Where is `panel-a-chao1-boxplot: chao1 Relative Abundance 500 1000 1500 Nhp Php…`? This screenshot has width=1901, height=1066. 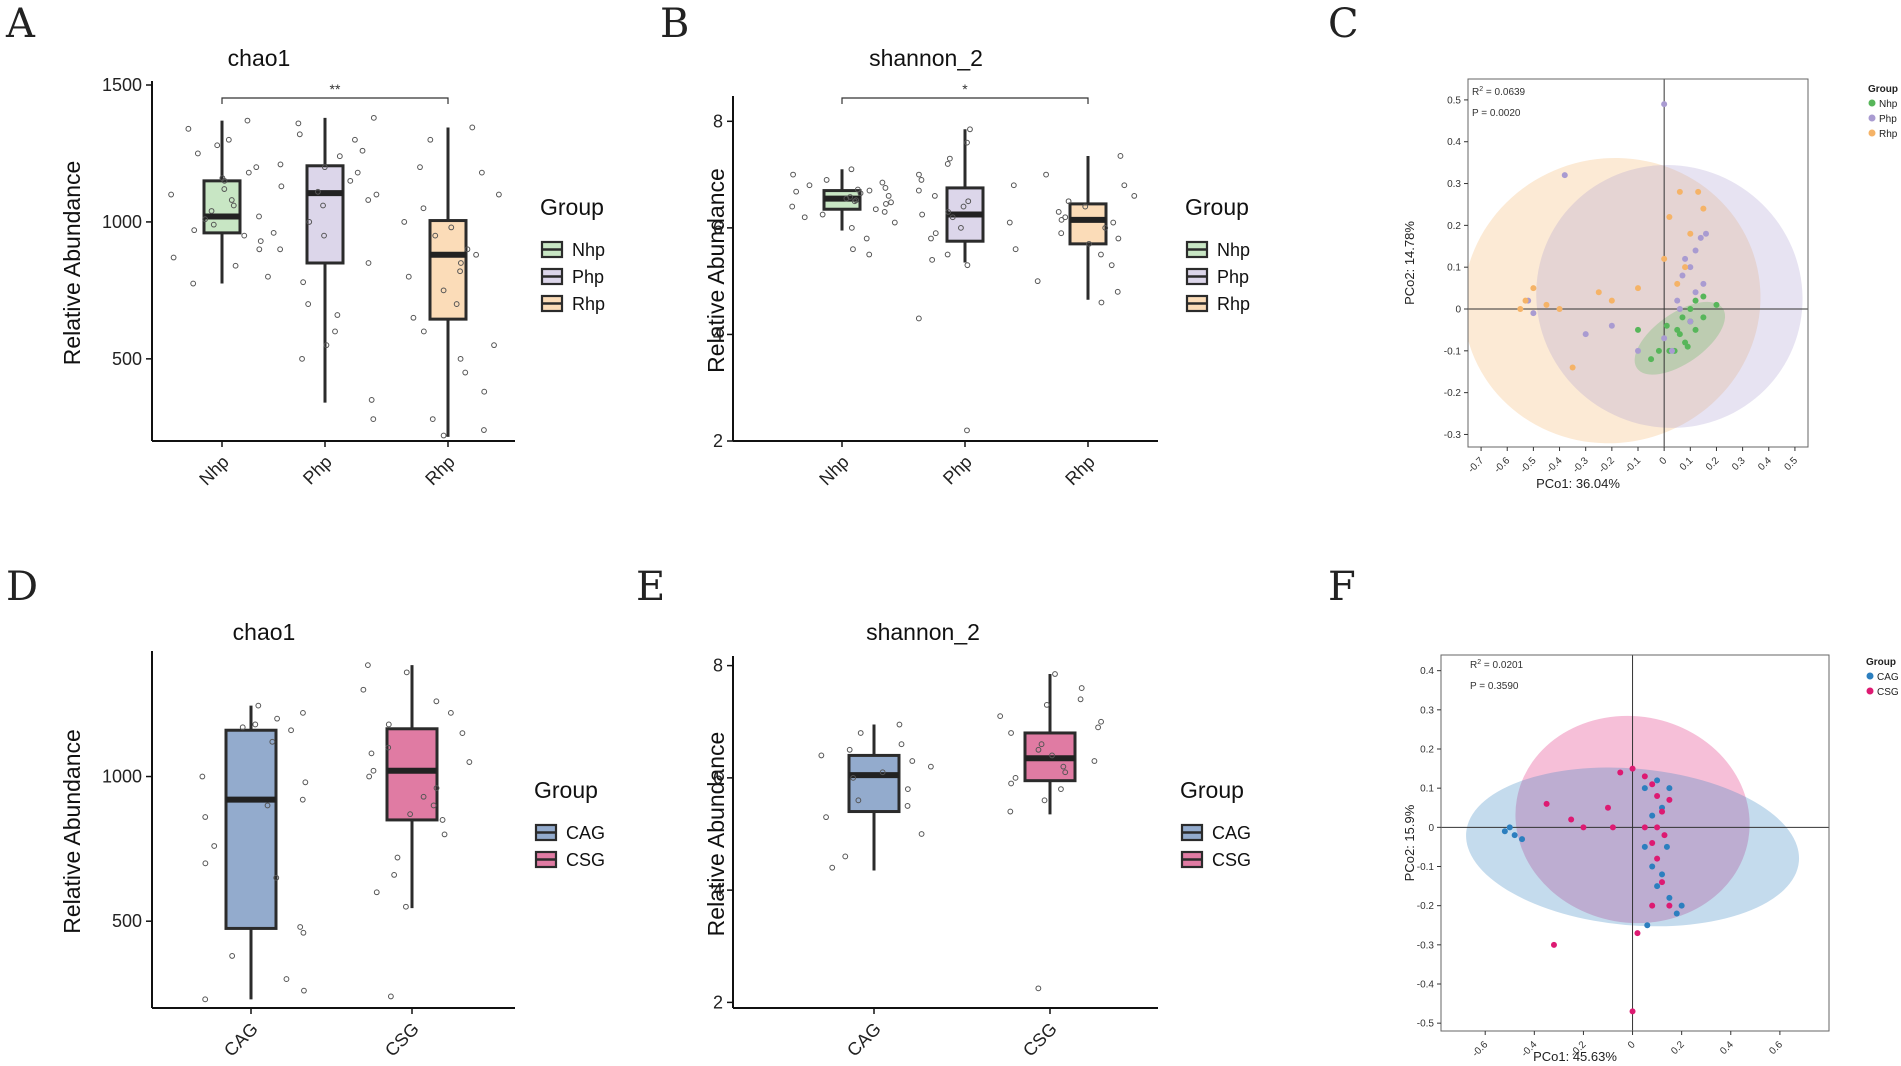 panel-a-chao1-boxplot: chao1 Relative Abundance 500 1000 1500 Nhp Php… is located at coordinates (332, 267).